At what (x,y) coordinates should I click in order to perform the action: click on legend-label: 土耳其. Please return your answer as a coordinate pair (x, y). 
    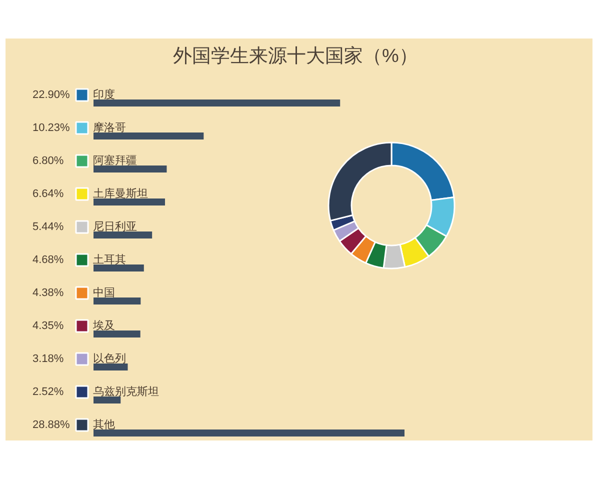
    Looking at the image, I should click on (109, 260).